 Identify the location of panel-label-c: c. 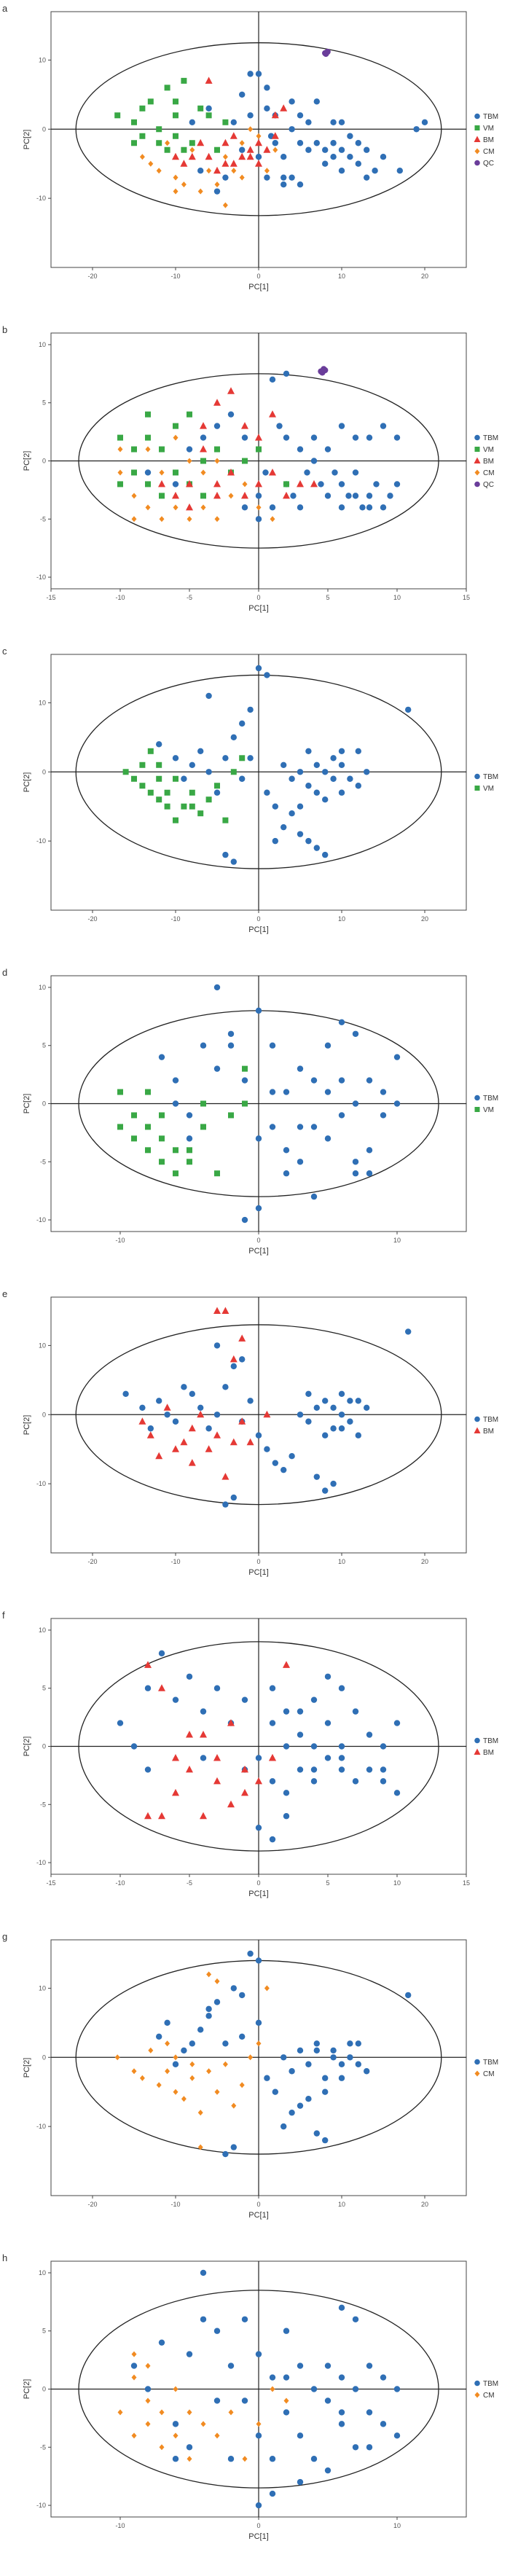
(4, 651).